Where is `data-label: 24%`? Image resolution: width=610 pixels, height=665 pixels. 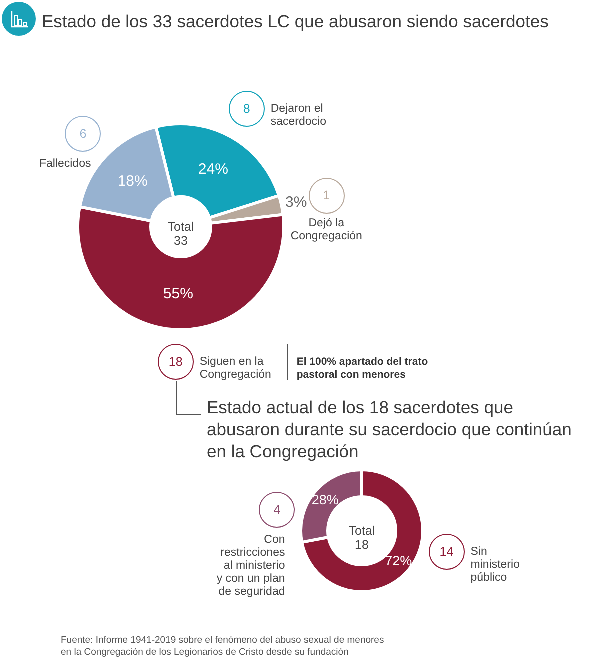 data-label: 24% is located at coordinates (213, 169).